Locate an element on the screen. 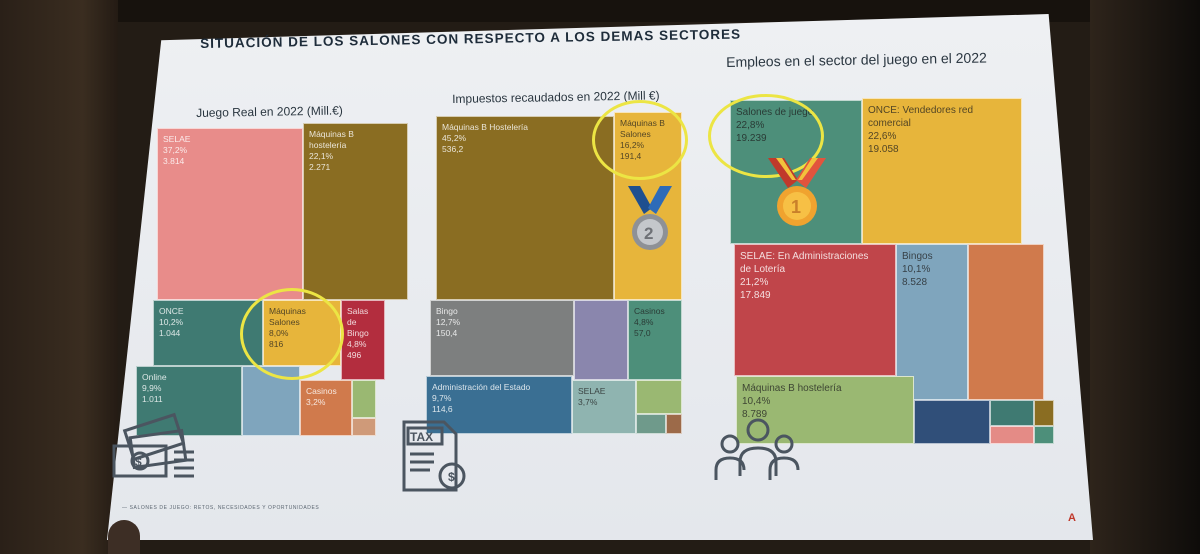 Image resolution: width=1200 pixels, height=554 pixels. chart3-cell-green-small is located at coordinates (1044, 435).